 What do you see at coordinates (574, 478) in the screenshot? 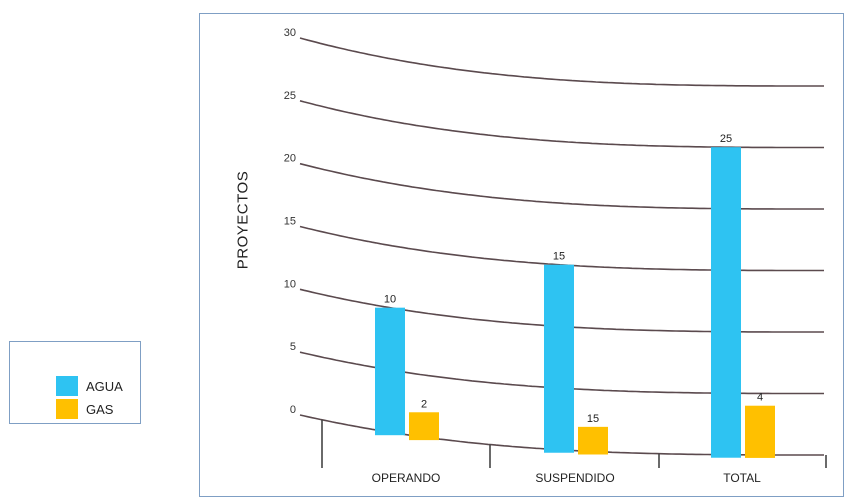
I see `x-tick-label-suspendido: SUSPENDIDO` at bounding box center [574, 478].